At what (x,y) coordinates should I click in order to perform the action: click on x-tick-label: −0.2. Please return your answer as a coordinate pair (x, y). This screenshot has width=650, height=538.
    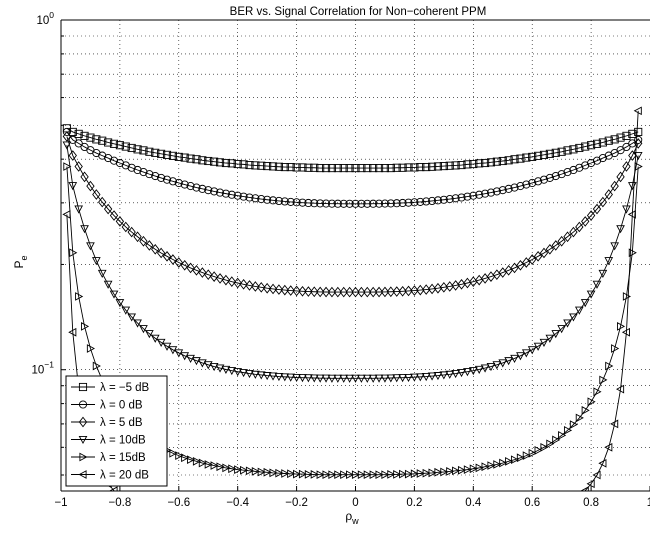
    Looking at the image, I should click on (296, 503).